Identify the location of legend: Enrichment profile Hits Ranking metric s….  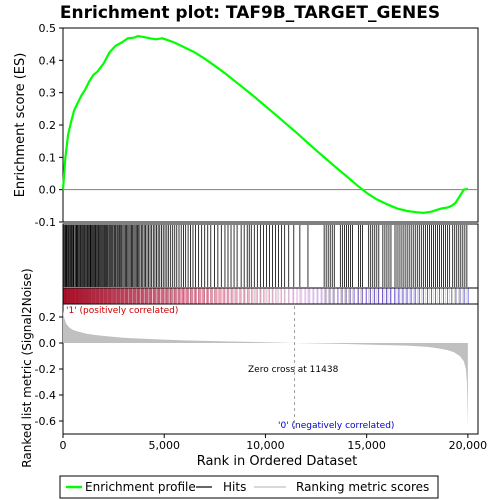
(249, 487).